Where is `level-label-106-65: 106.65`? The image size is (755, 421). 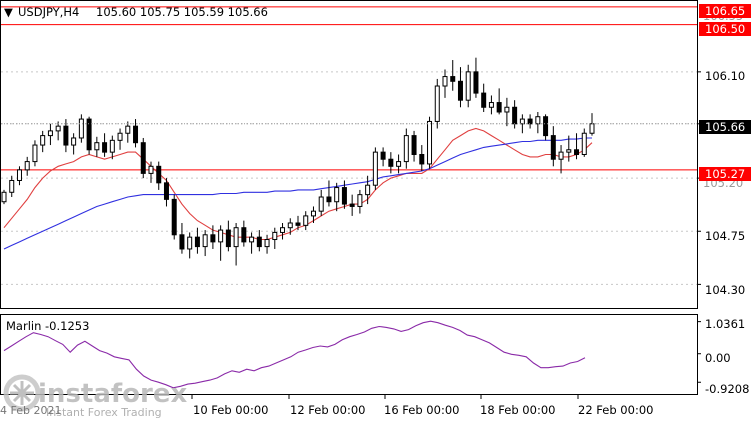
level-label-106-65: 106.65 is located at coordinates (725, 11).